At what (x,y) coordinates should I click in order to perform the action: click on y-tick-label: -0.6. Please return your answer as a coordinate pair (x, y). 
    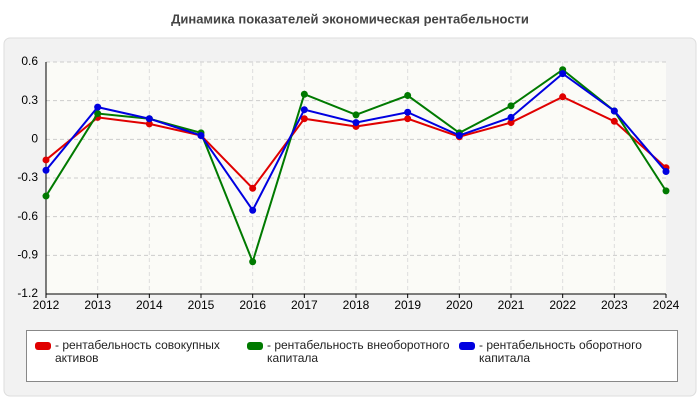
    Looking at the image, I should click on (27, 216).